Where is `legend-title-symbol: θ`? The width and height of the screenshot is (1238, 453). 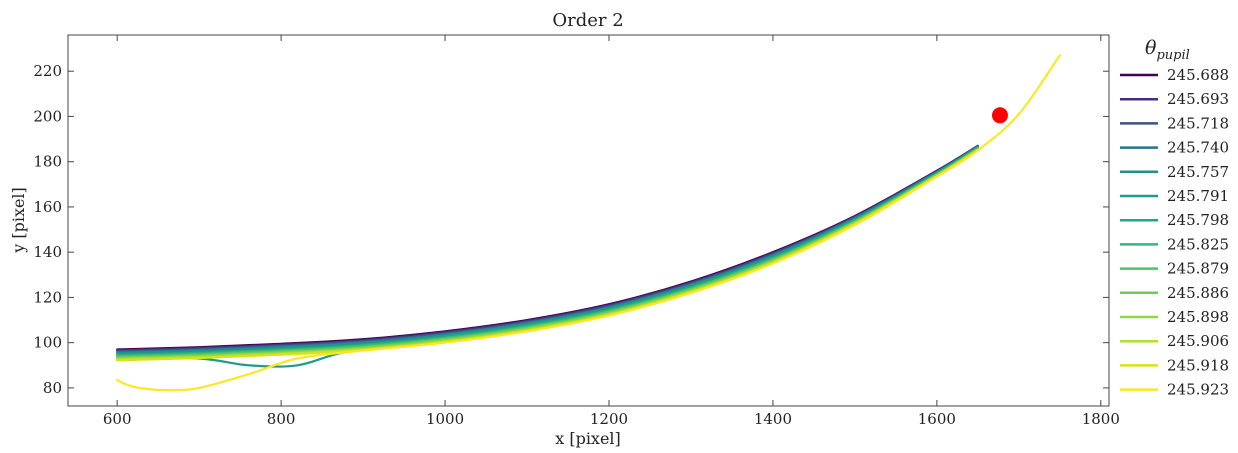
legend-title-symbol: θ is located at coordinates (1151, 48).